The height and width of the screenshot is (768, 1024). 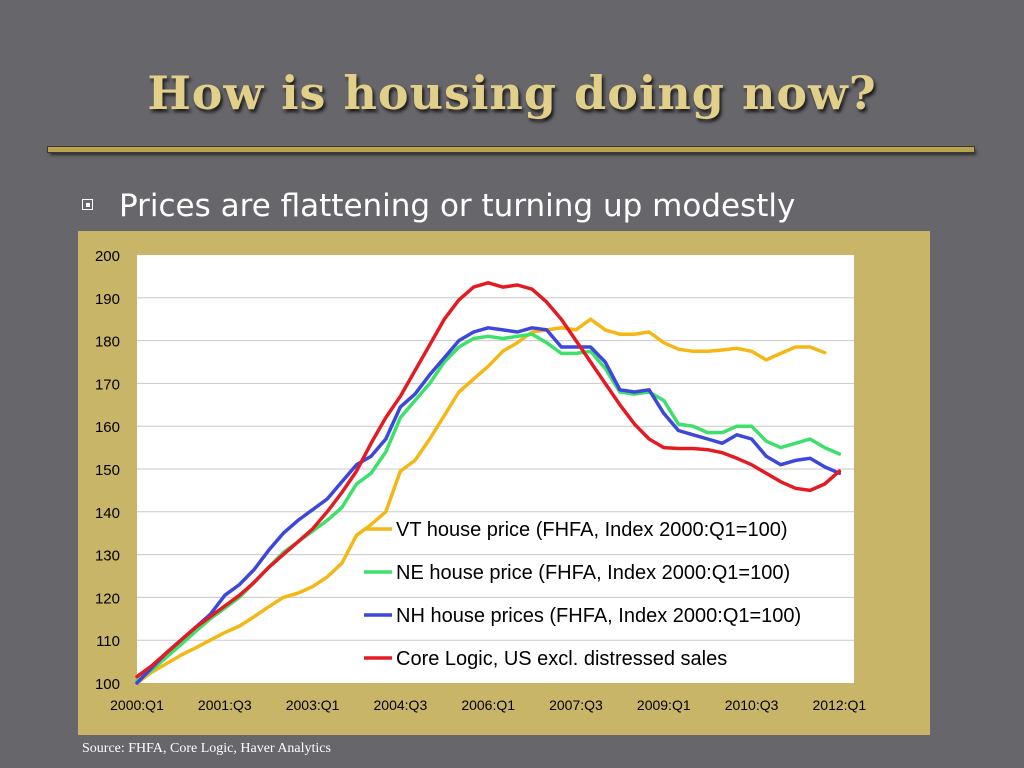 What do you see at coordinates (840, 705) in the screenshot?
I see `x-tick-label: 2012:Q1` at bounding box center [840, 705].